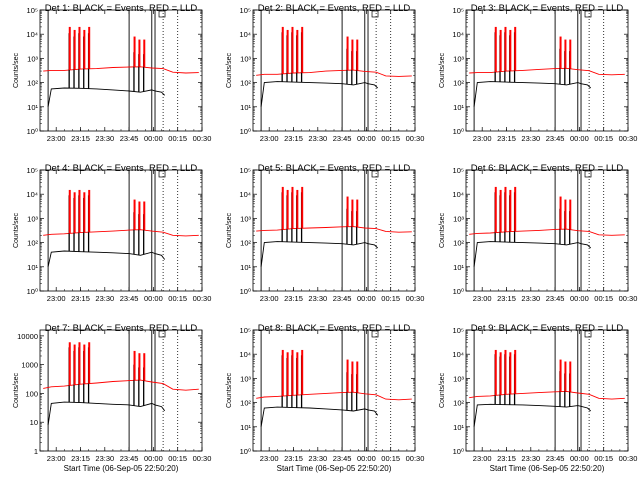  I want to click on panel-title: Det 7: BLACK = Events, RED = LLD, so click(121, 328).